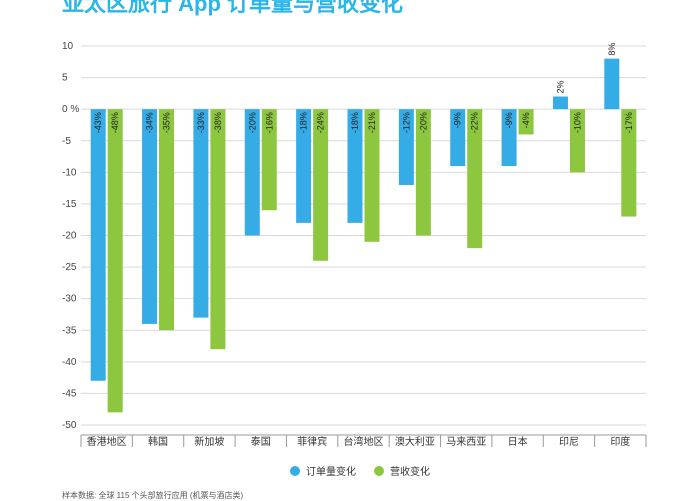 The image size is (700, 501). What do you see at coordinates (69, 172) in the screenshot?
I see `y-tick-label: -10` at bounding box center [69, 172].